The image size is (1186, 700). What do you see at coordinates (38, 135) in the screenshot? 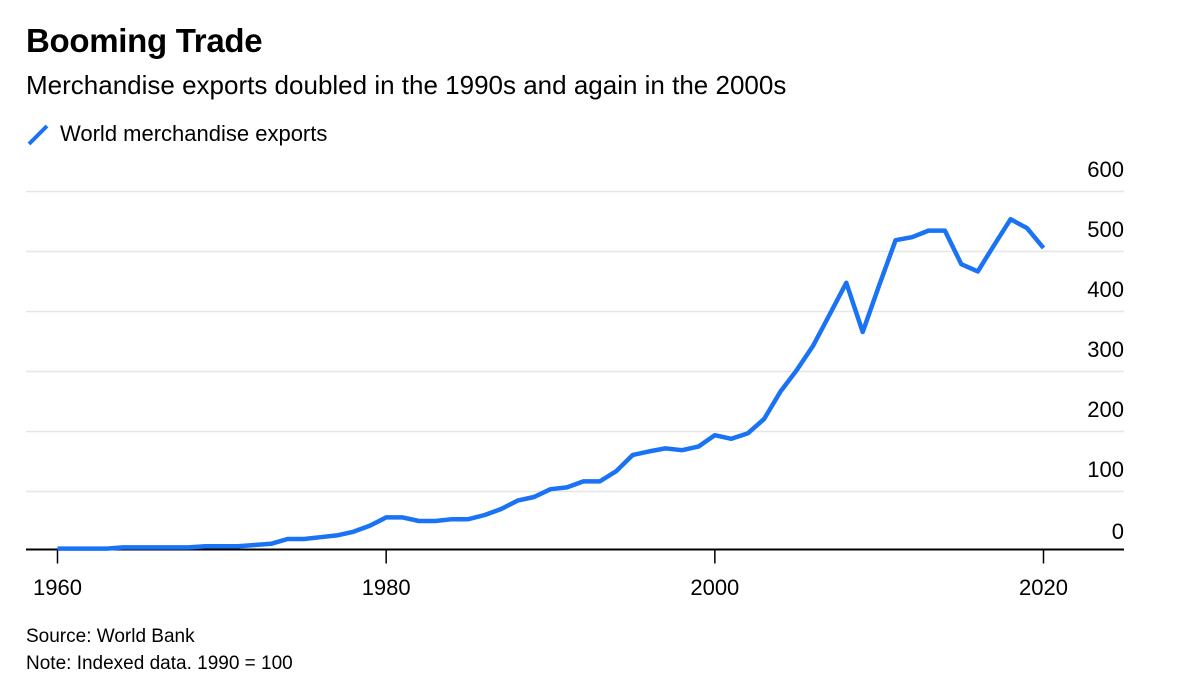
I see `legend-swatch-icon` at bounding box center [38, 135].